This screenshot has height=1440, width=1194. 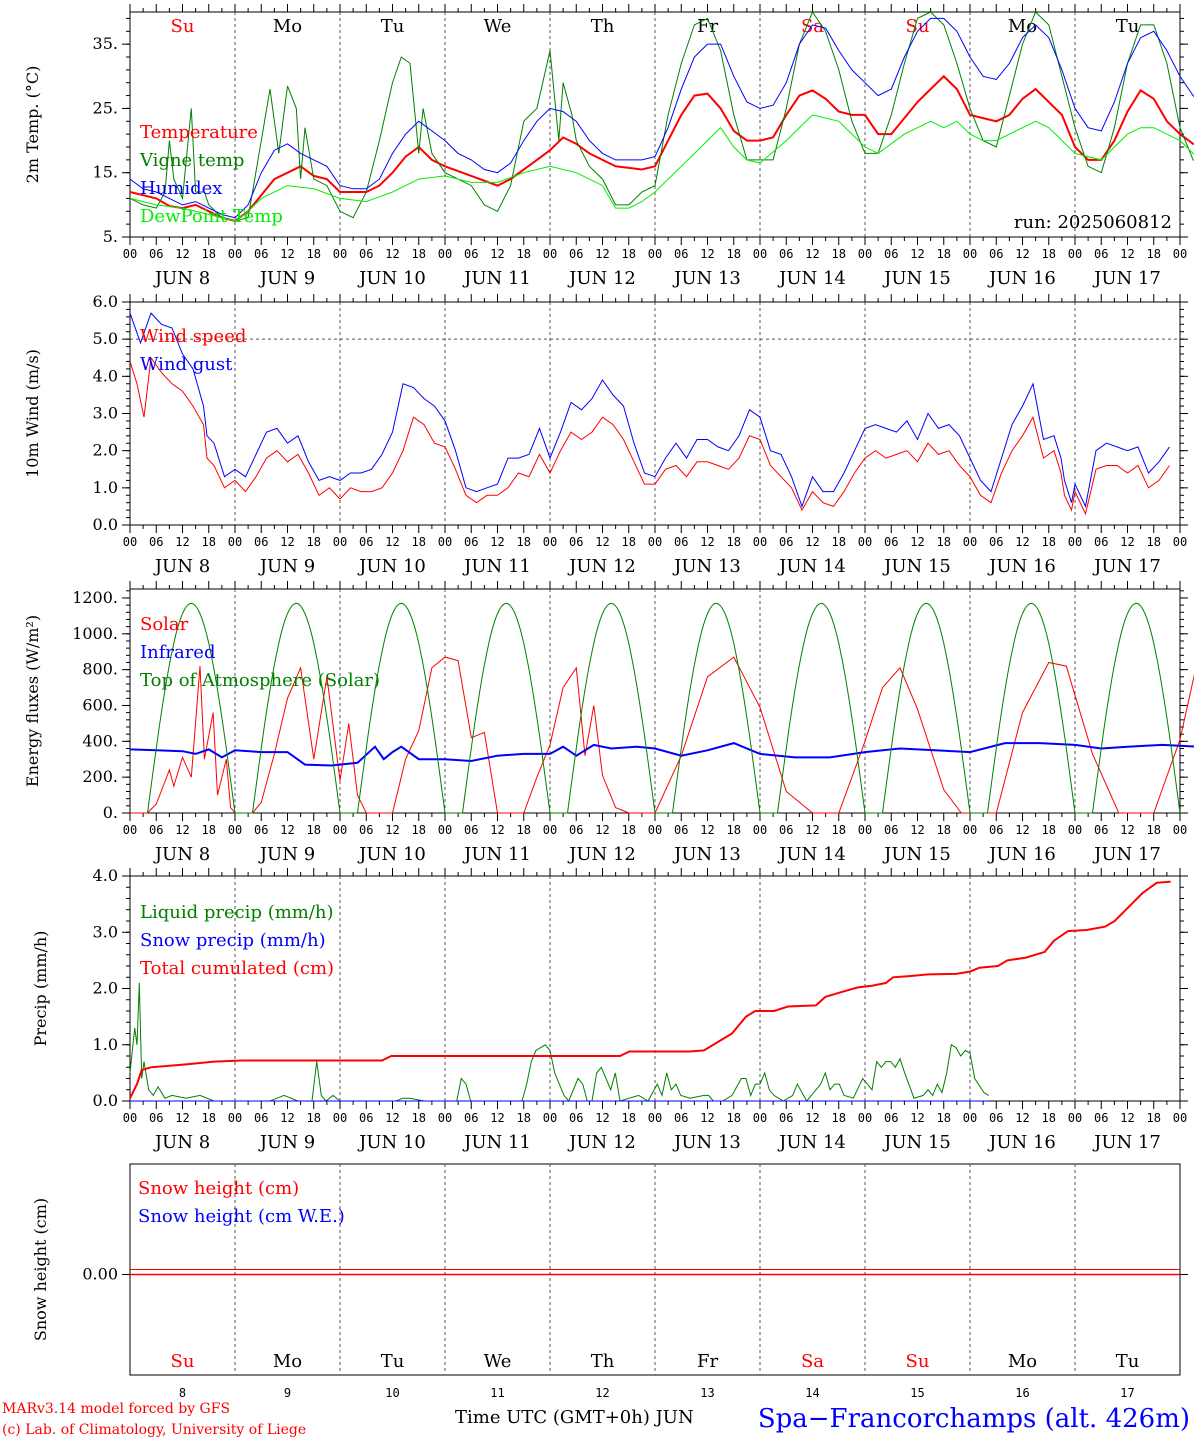 I want to click on day-number-label: 13, so click(x=707, y=1393).